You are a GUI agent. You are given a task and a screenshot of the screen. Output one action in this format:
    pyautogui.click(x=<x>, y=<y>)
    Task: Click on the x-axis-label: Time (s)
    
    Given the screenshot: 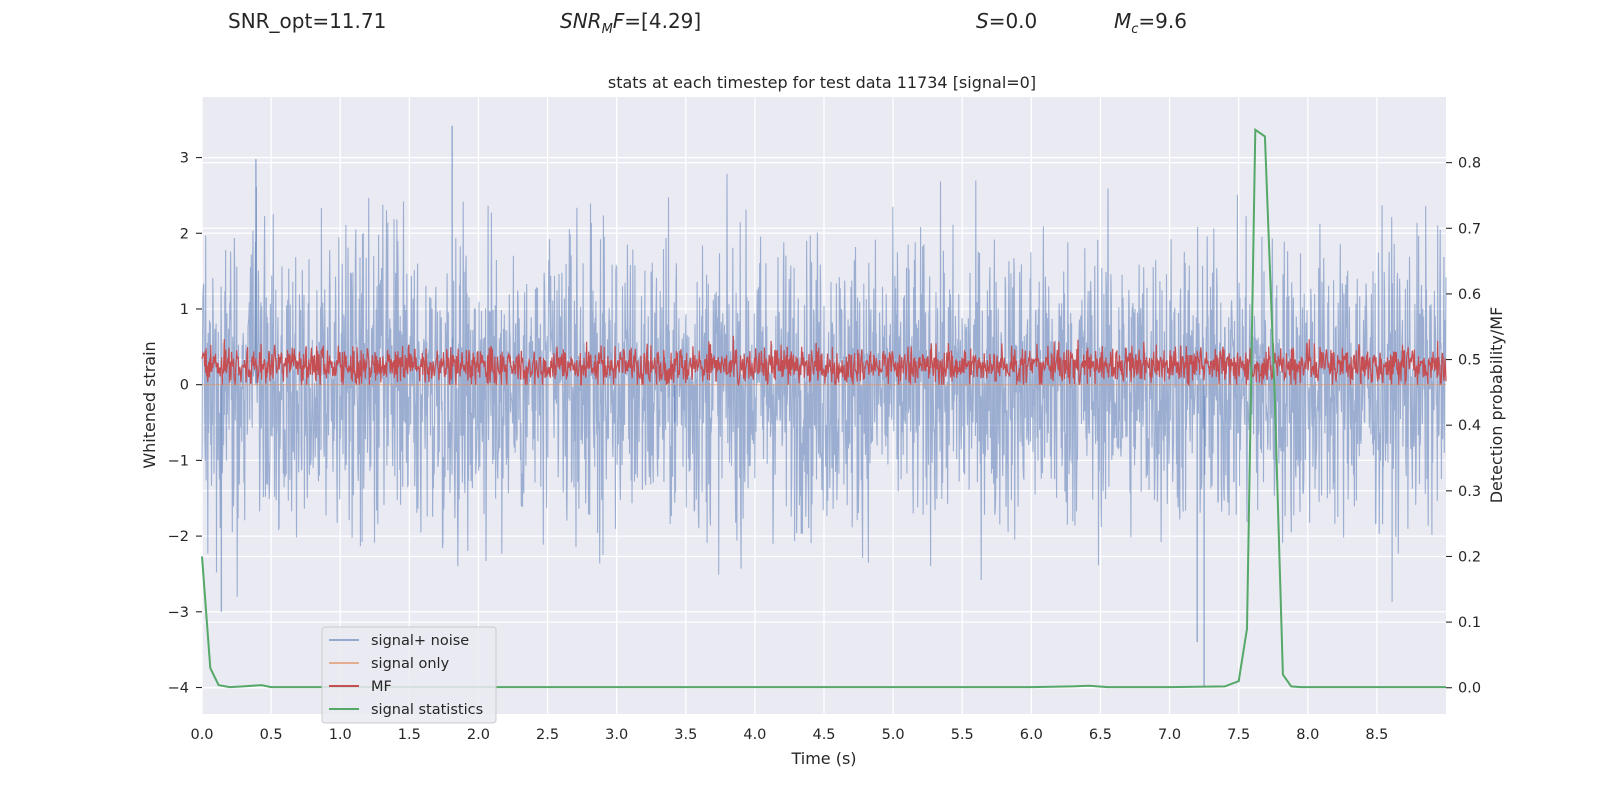 What is the action you would take?
    pyautogui.click(x=823, y=758)
    